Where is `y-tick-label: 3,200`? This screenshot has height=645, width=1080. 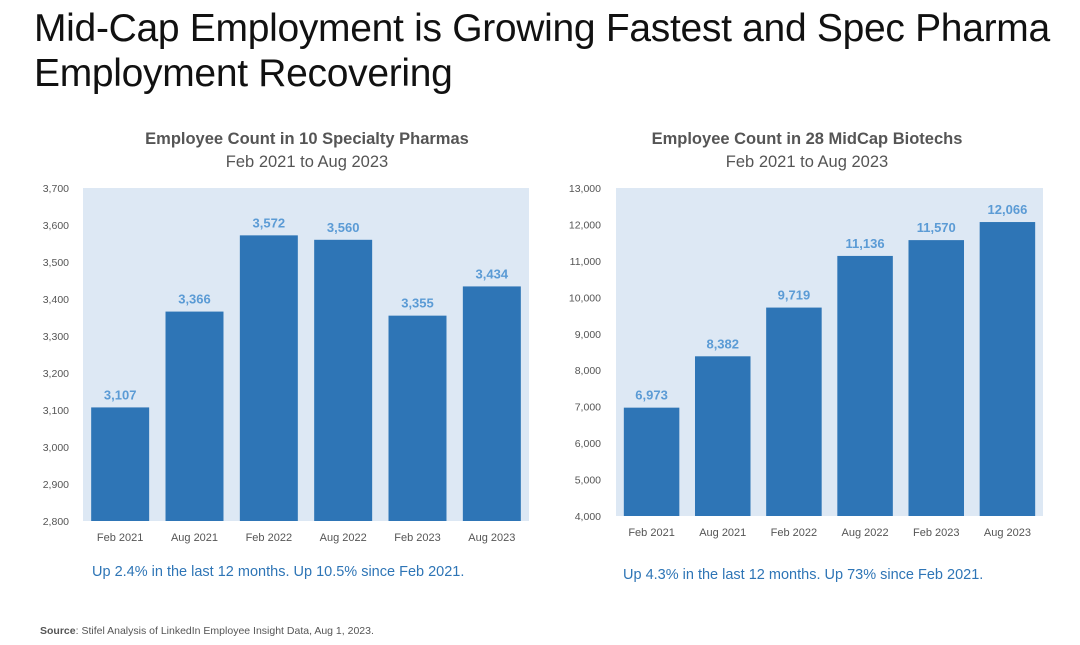
y-tick-label: 3,200 is located at coordinates (56, 374).